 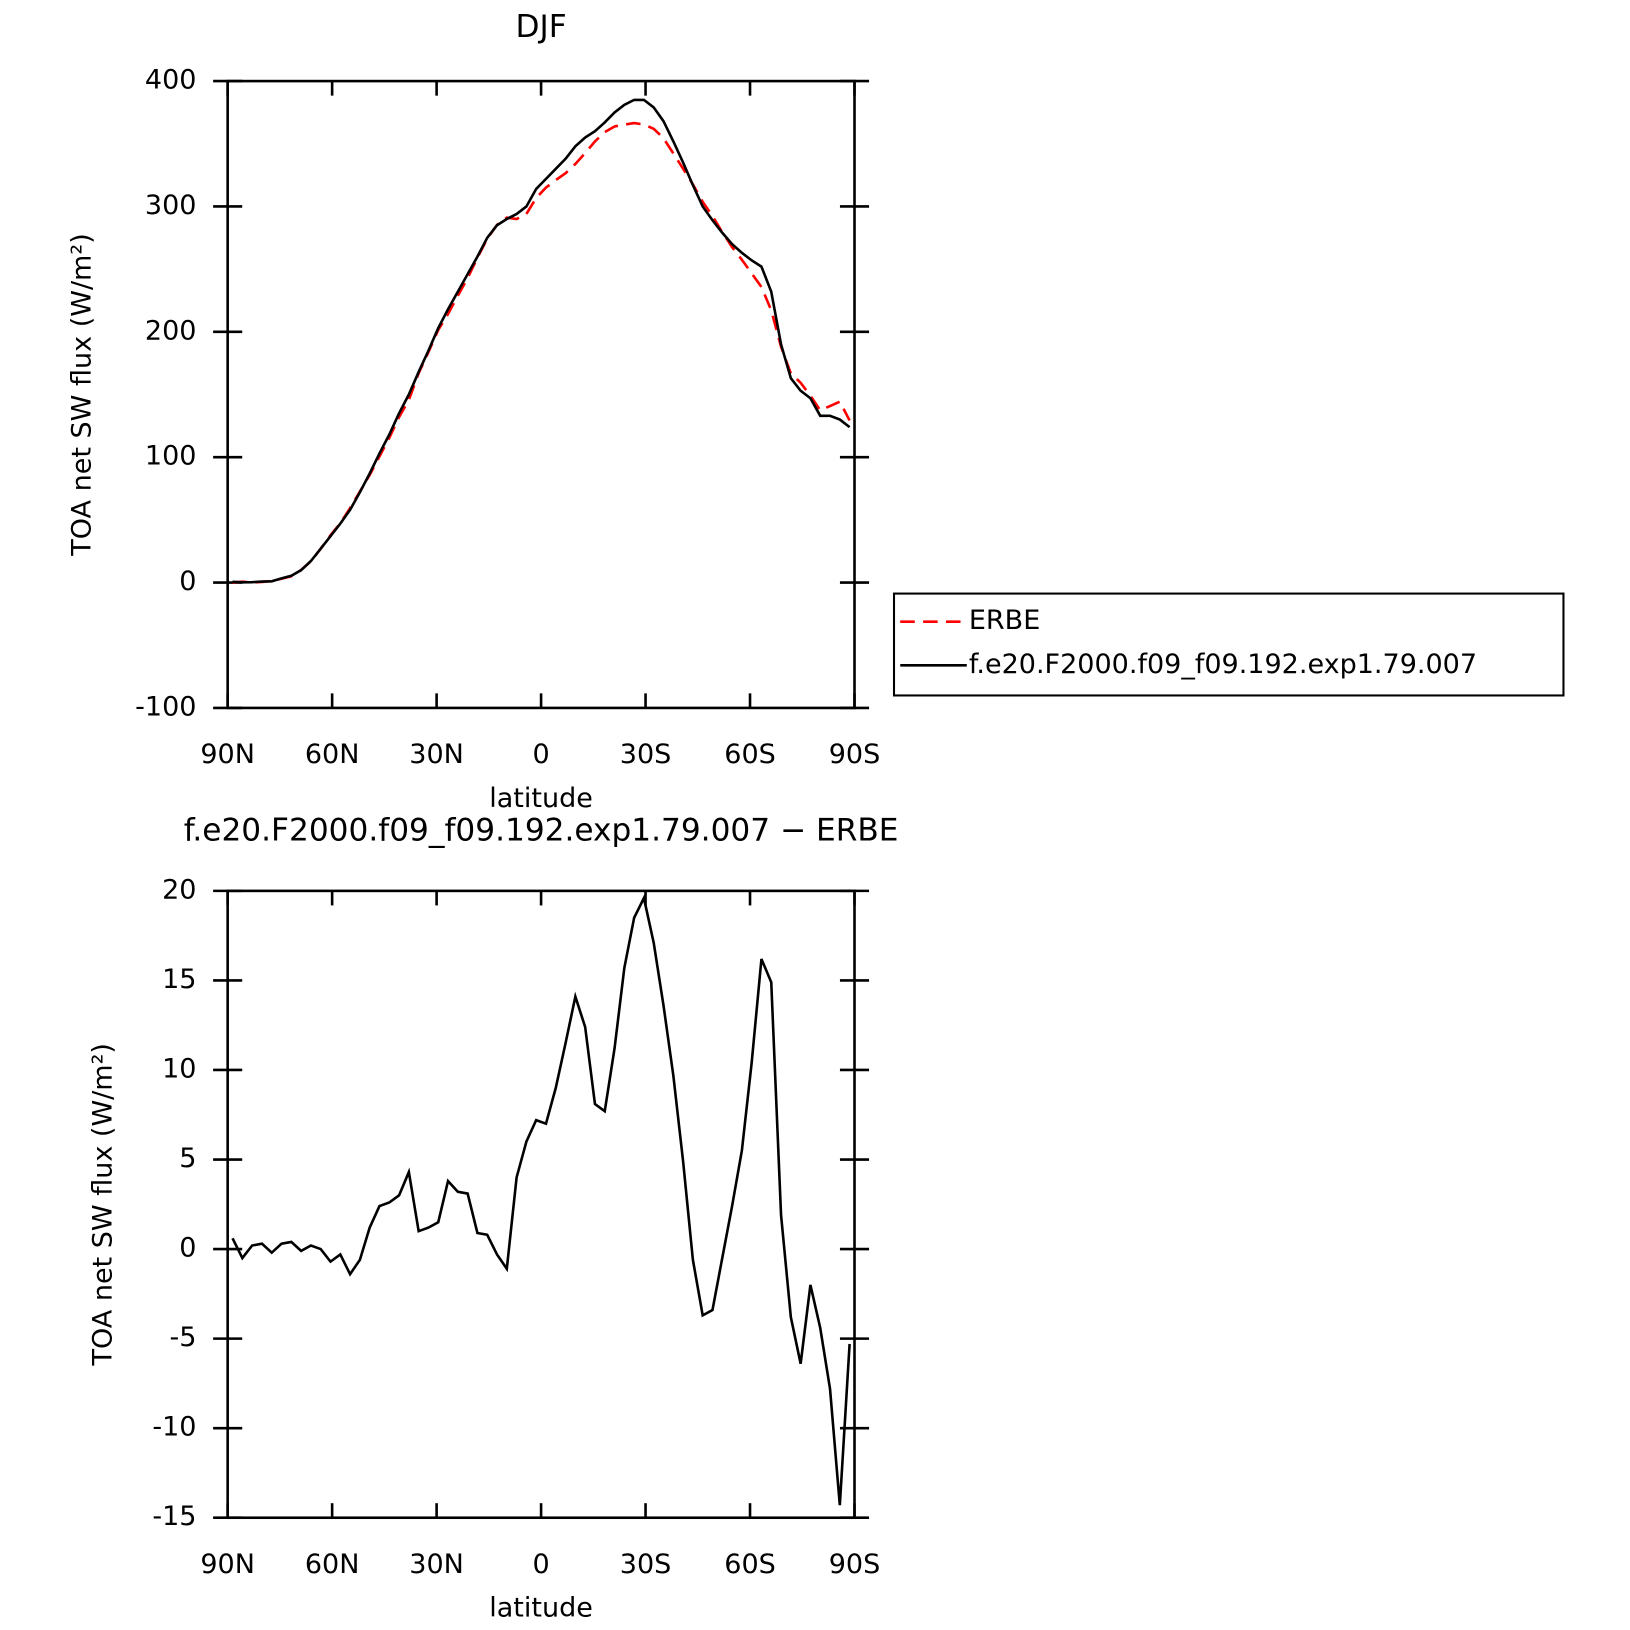 What do you see at coordinates (541, 27) in the screenshot?
I see `chart-title: DJF` at bounding box center [541, 27].